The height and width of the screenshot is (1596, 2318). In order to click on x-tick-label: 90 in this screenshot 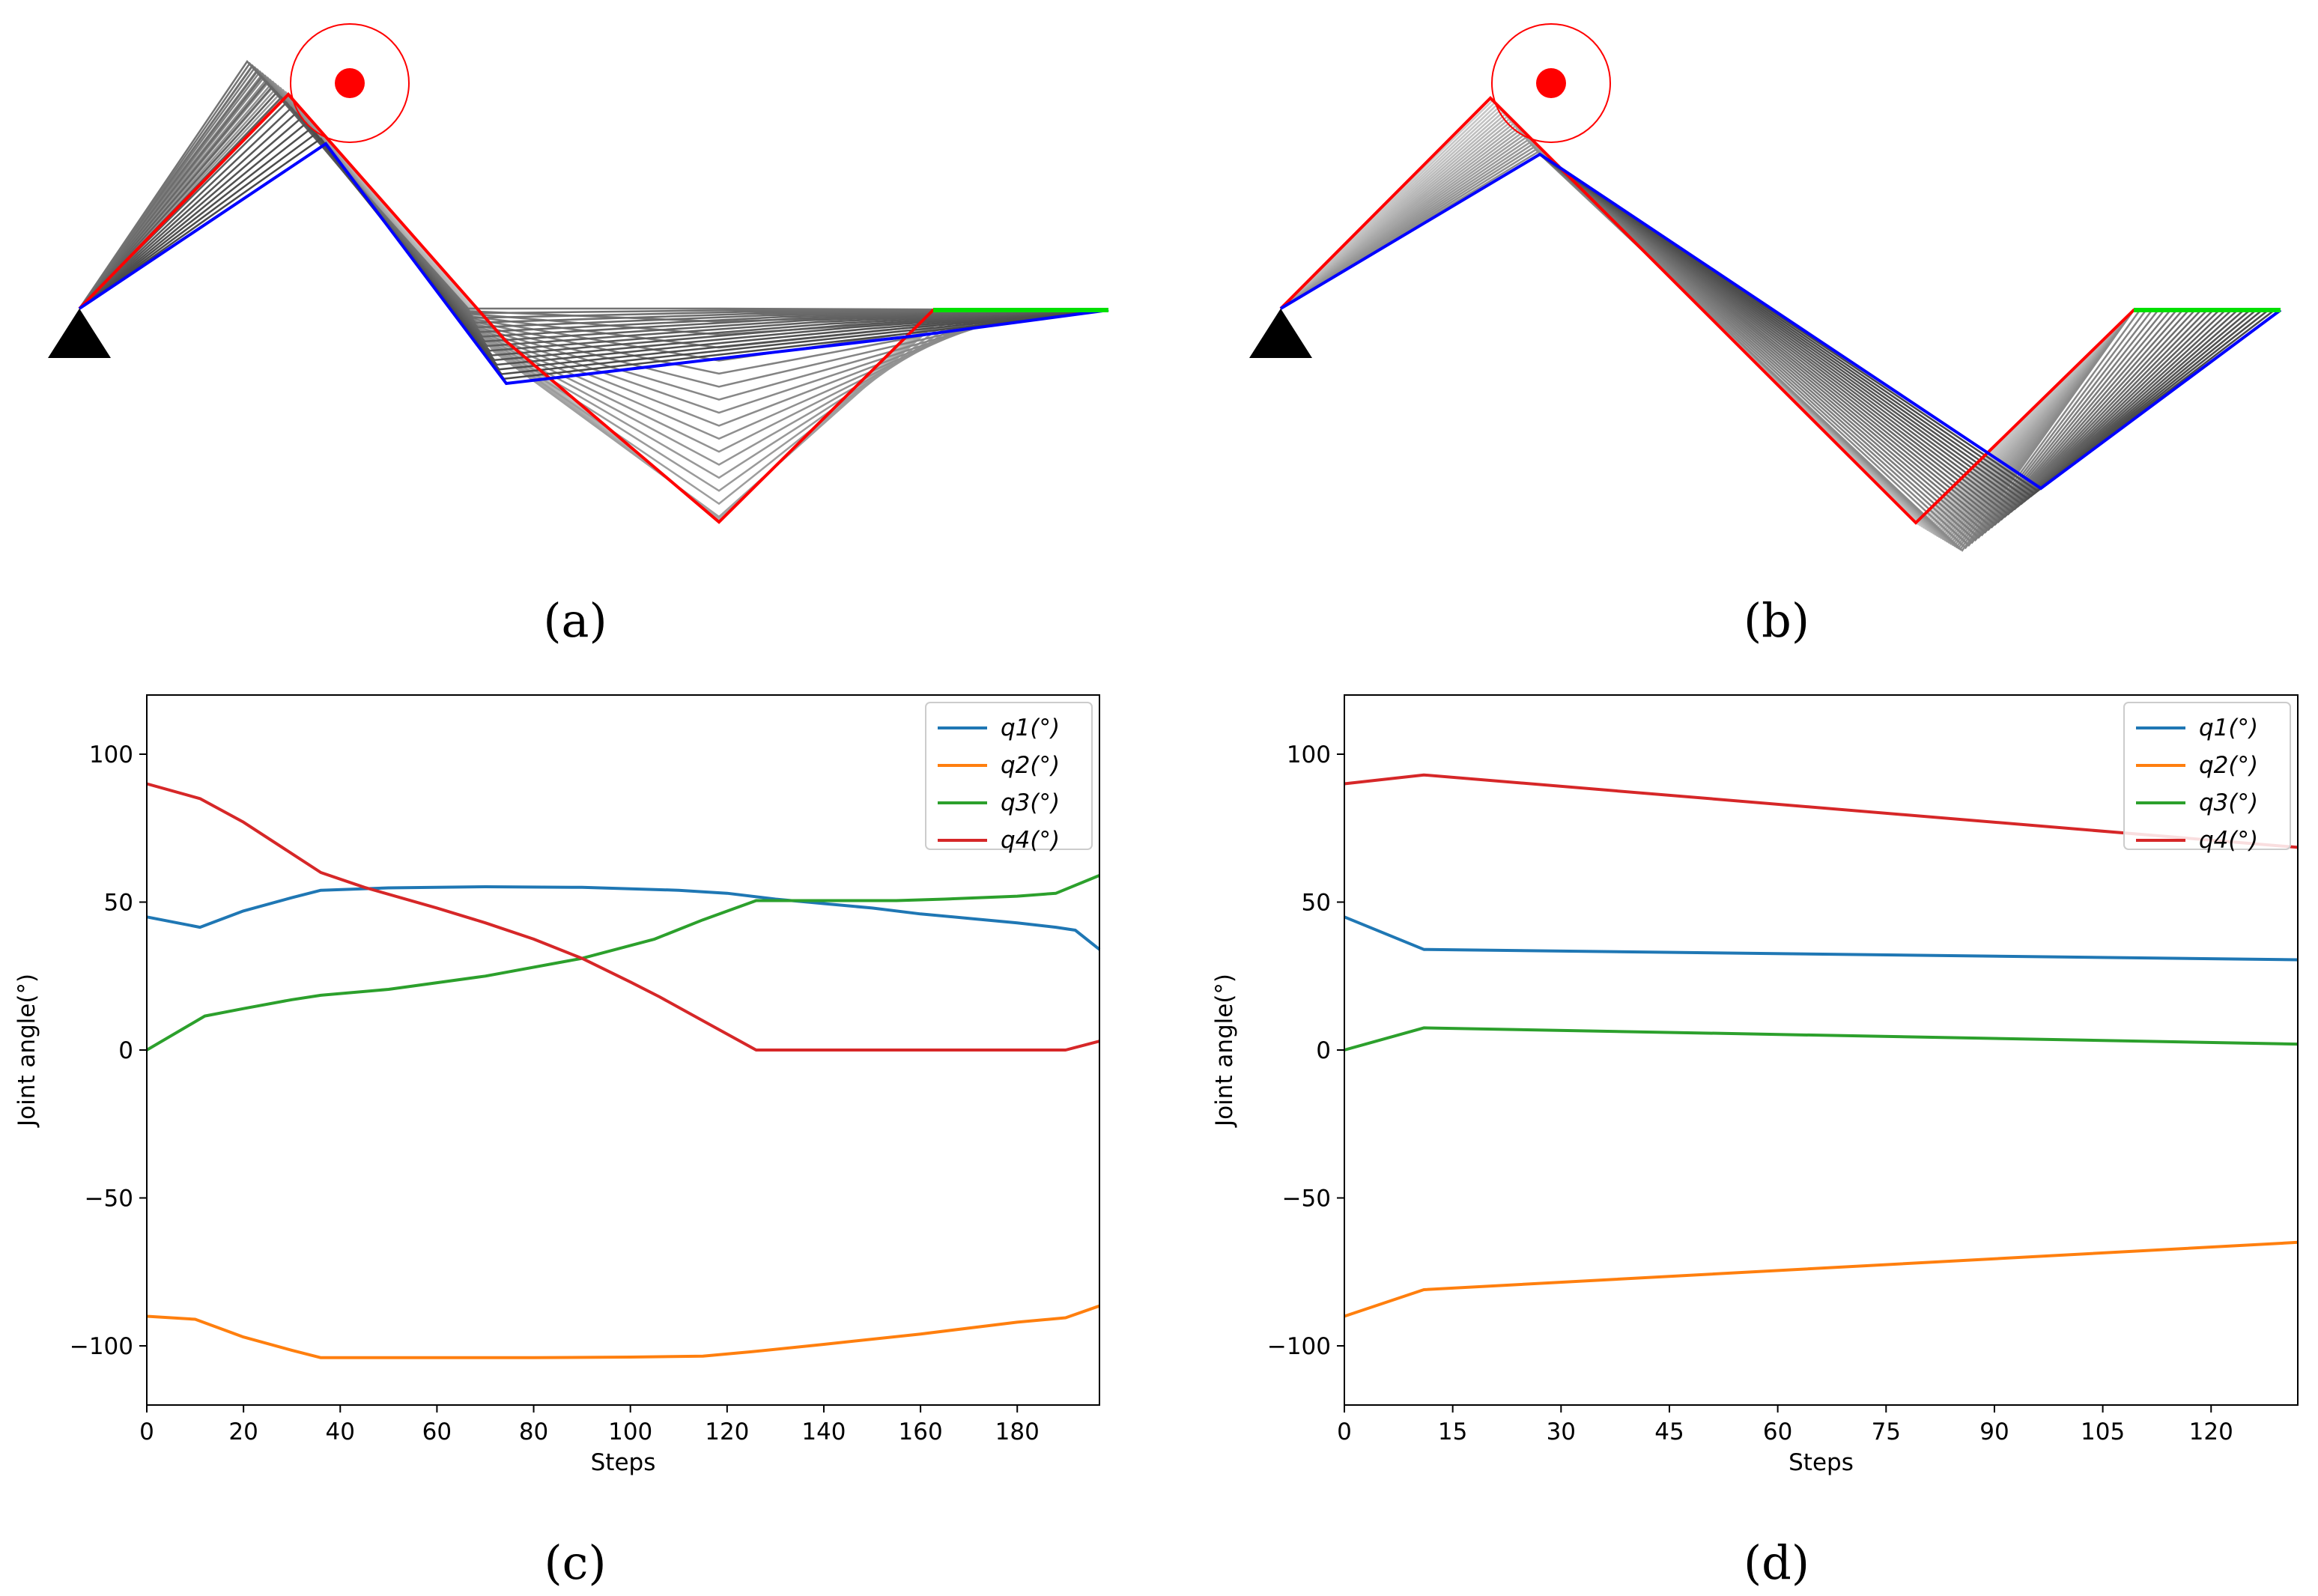, I will do `click(1994, 1432)`.